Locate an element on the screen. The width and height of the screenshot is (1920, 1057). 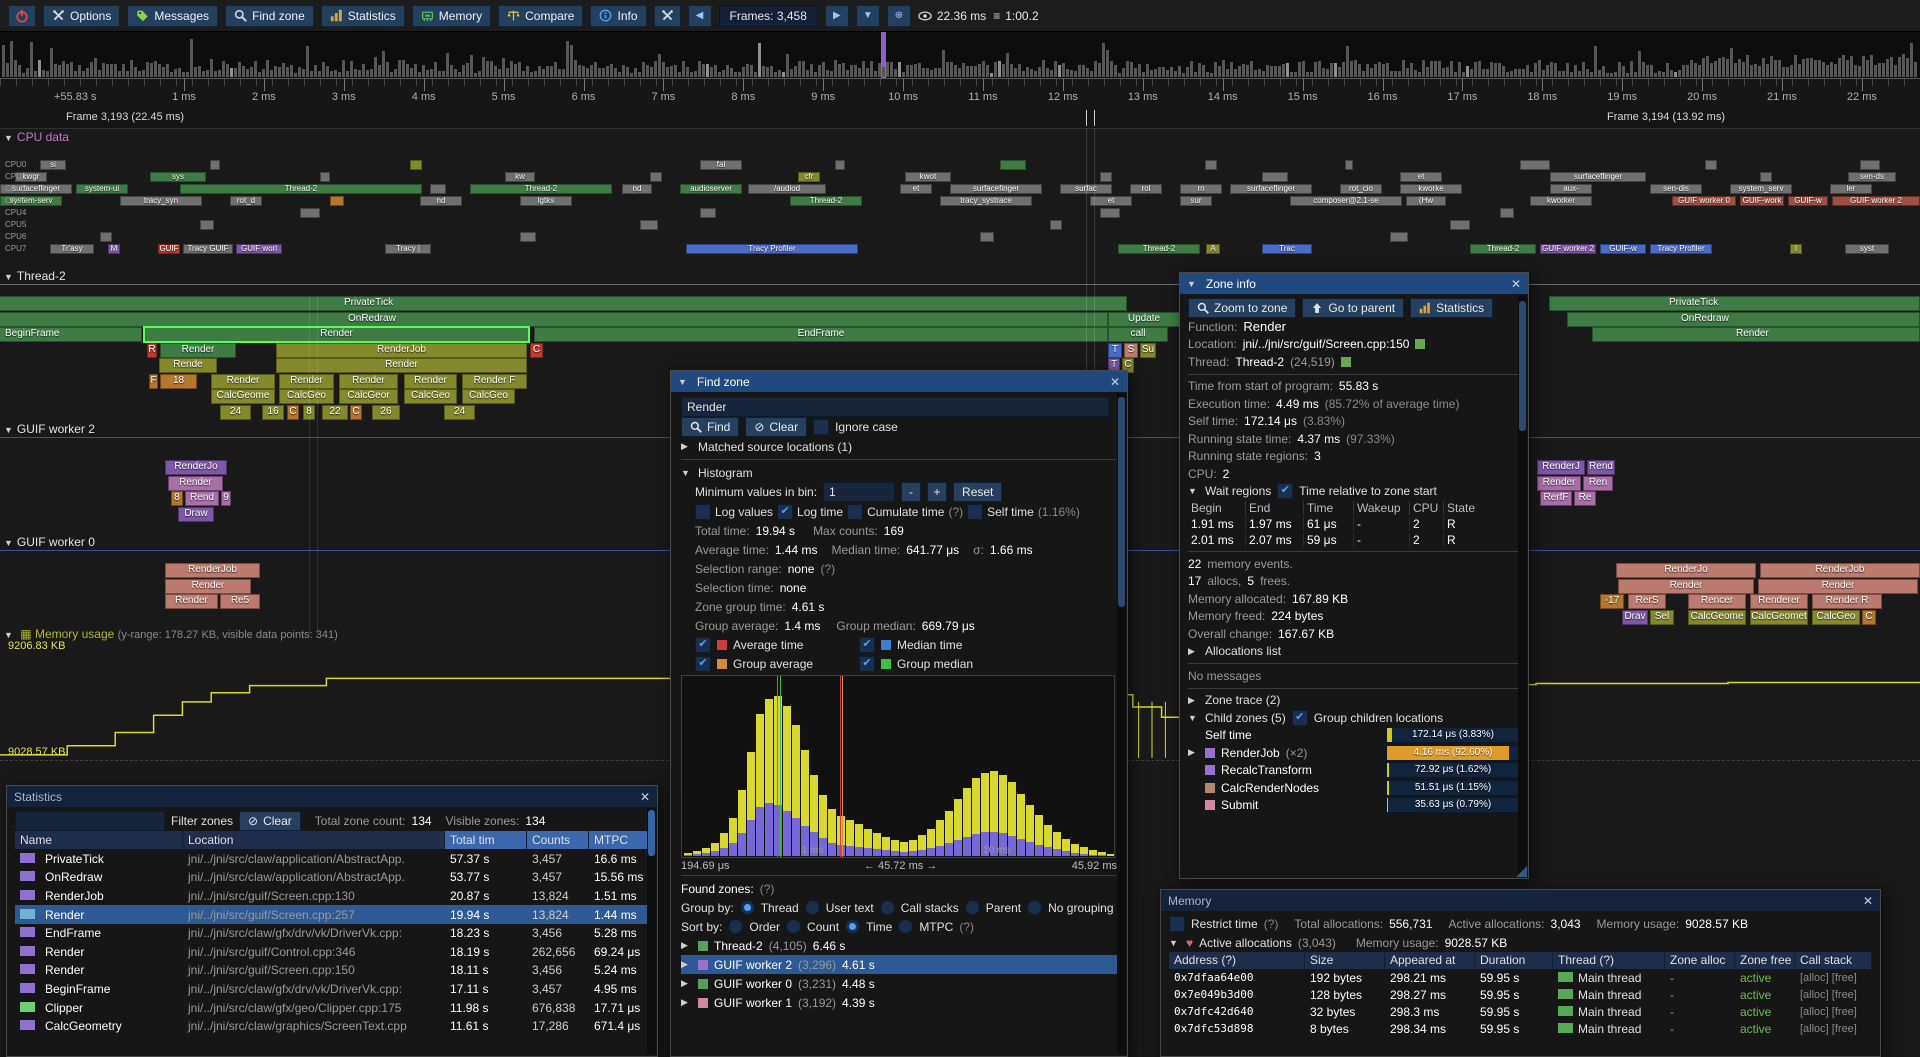
column-header-mtpc: MTPC is located at coordinates (619, 840).